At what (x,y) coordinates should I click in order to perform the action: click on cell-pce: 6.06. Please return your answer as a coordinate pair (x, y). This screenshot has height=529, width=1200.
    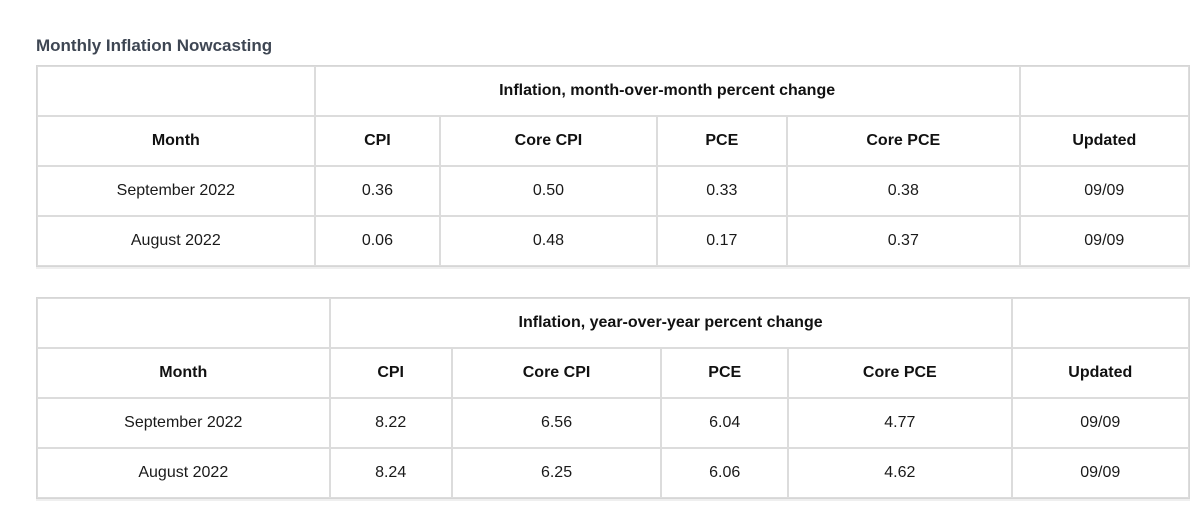
    Looking at the image, I should click on (725, 473).